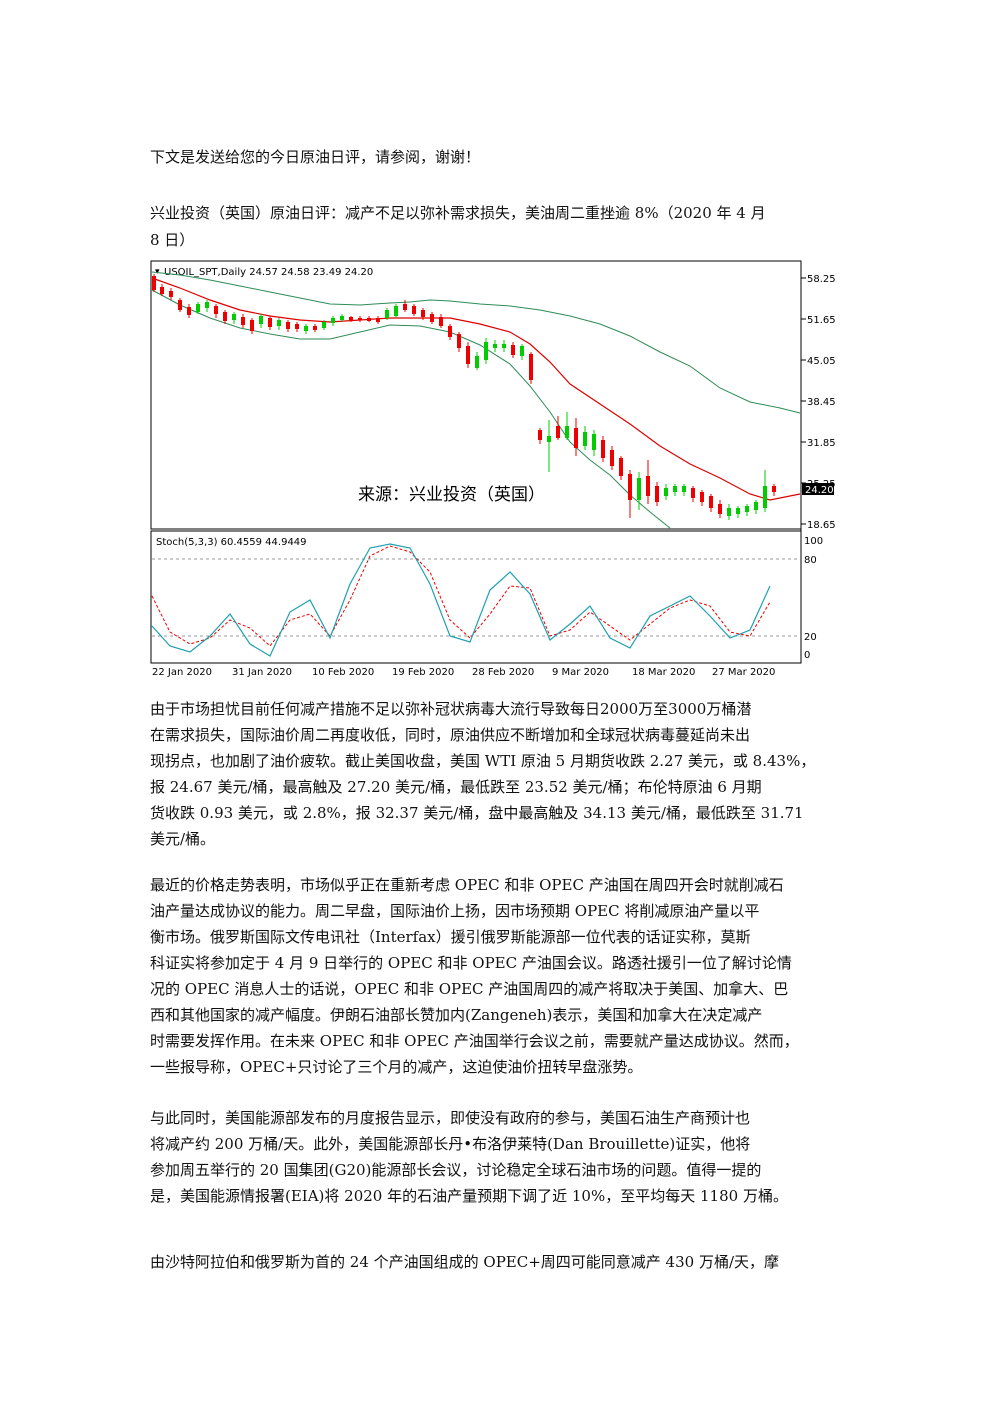 The image size is (992, 1403). I want to click on price-tick: 58.25, so click(821, 279).